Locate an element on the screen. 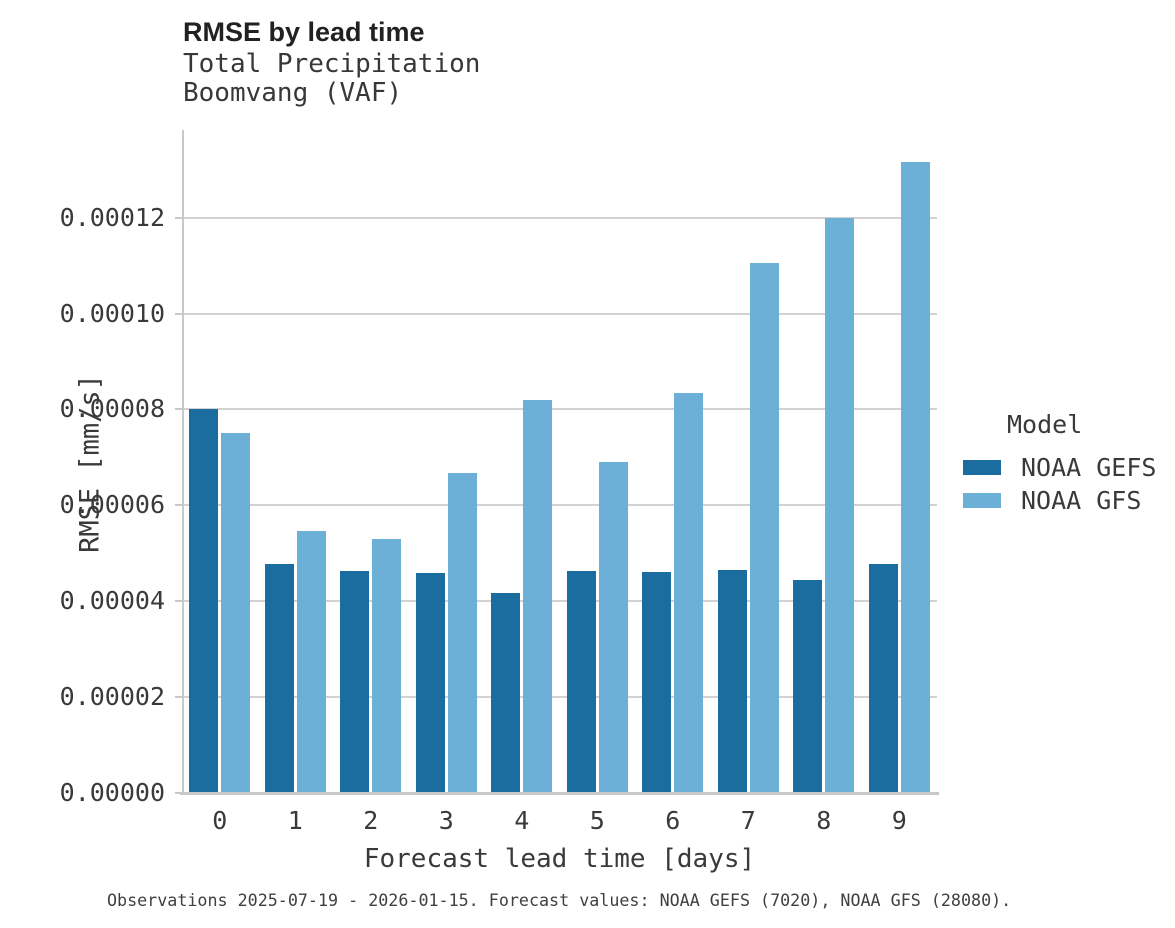 The width and height of the screenshot is (1175, 928). legend-entry-noaa-gefs: NOAA GEFS is located at coordinates (1069, 469).